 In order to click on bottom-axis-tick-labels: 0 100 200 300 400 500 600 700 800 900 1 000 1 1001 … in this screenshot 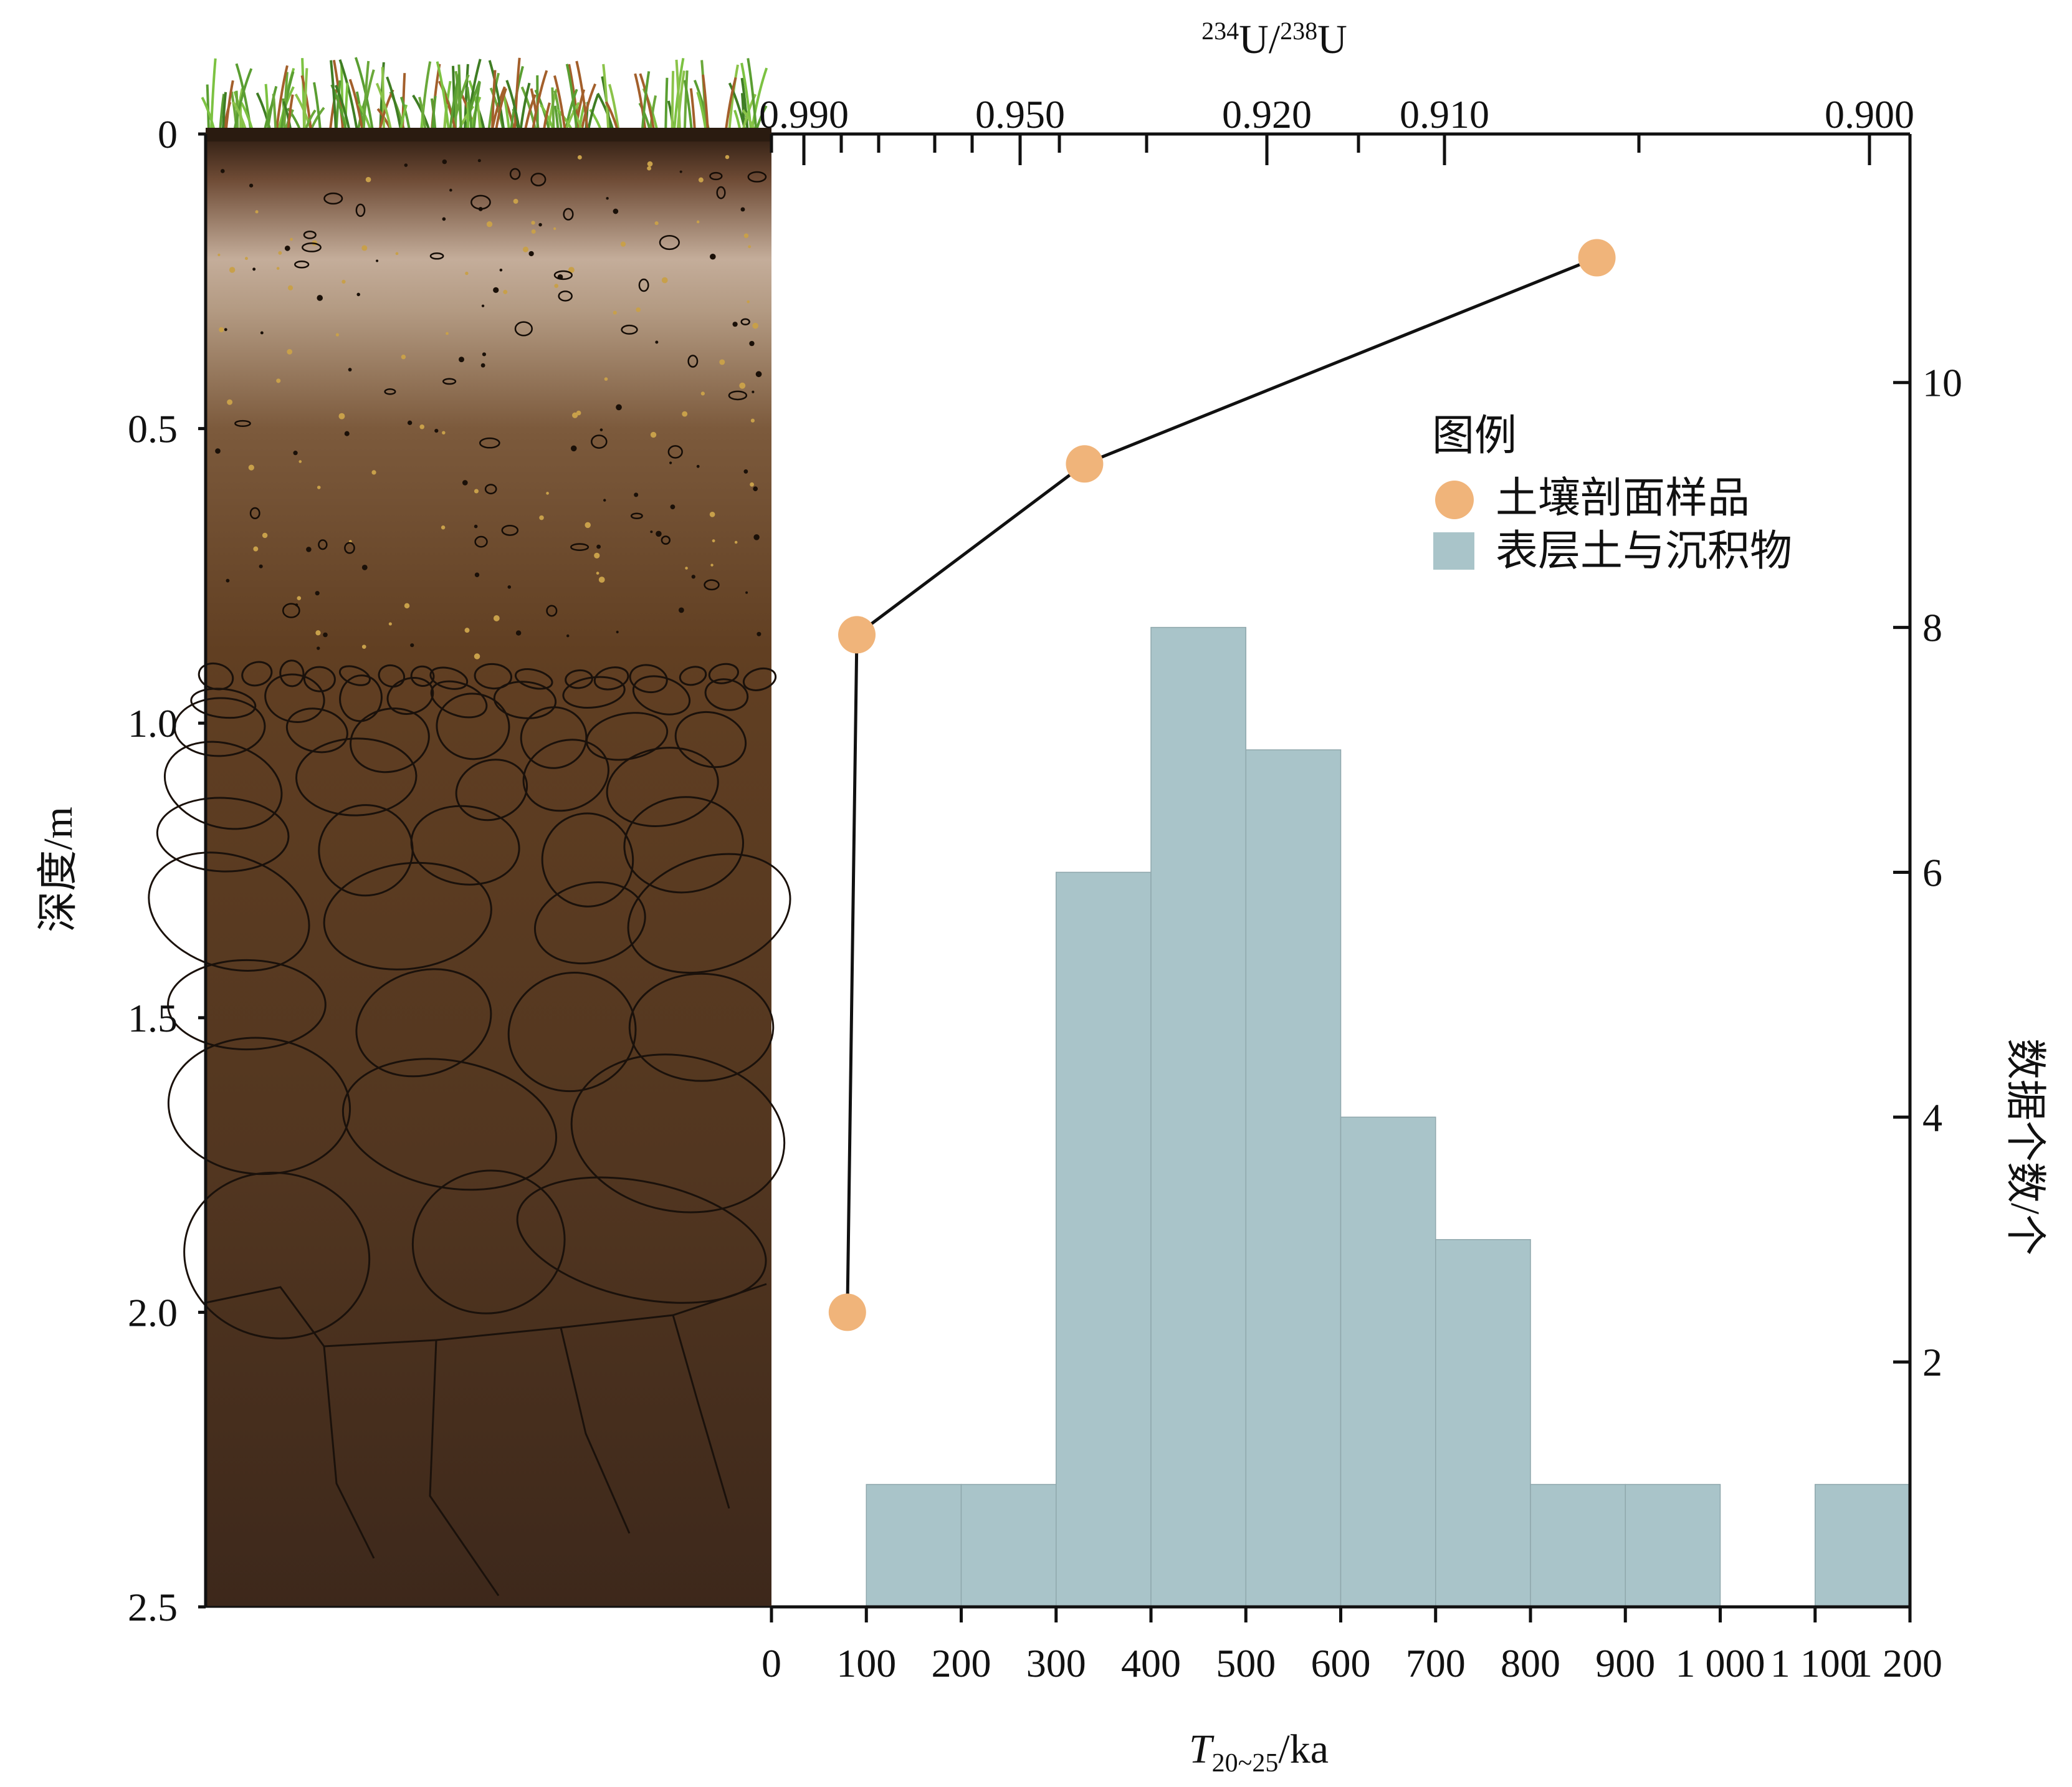, I will do `click(1352, 1663)`.